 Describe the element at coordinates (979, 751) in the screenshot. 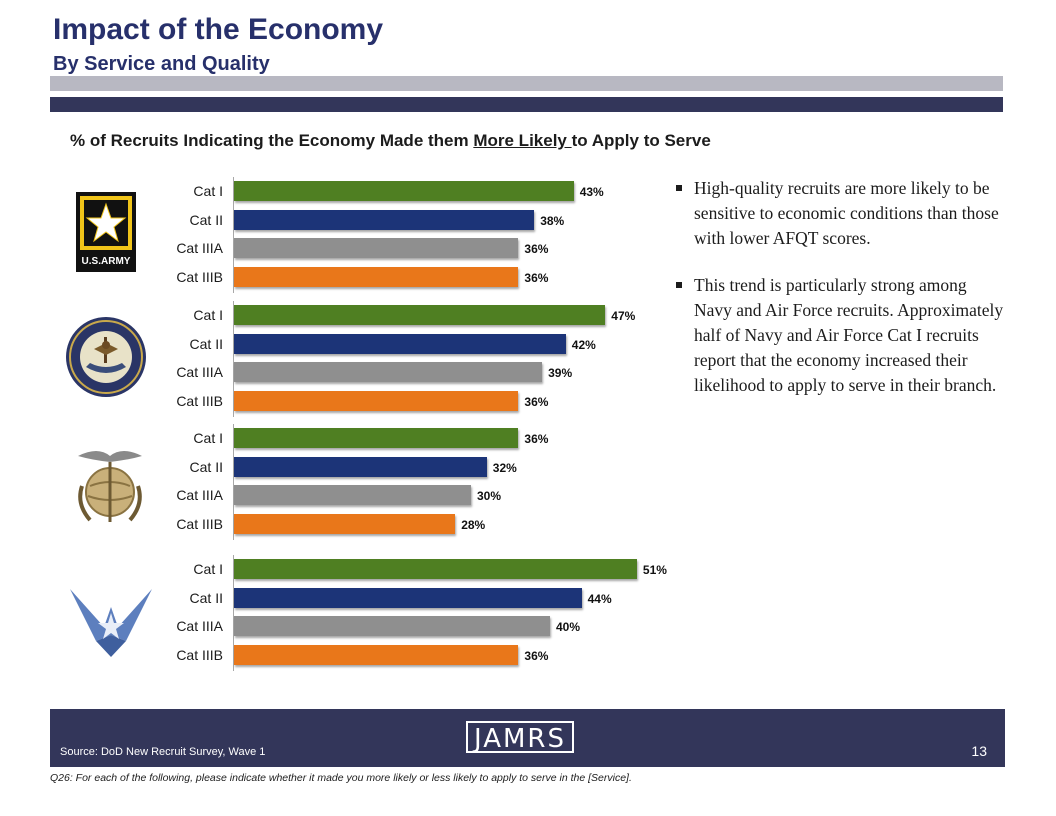

I see `page-number: 13` at that location.